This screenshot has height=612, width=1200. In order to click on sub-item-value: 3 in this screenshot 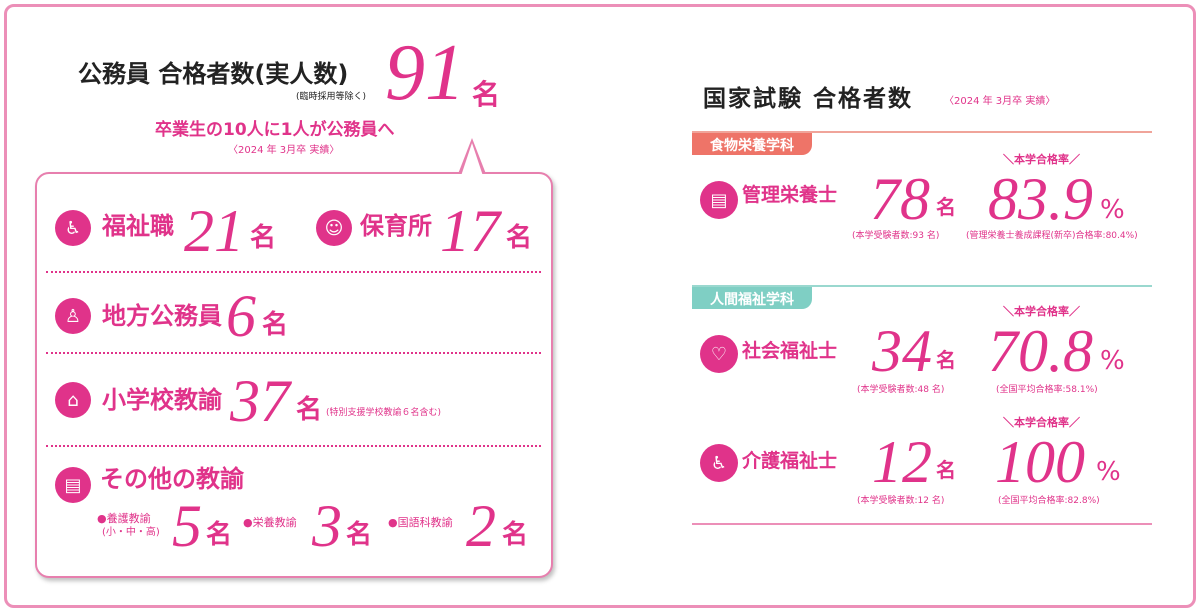, I will do `click(327, 526)`.